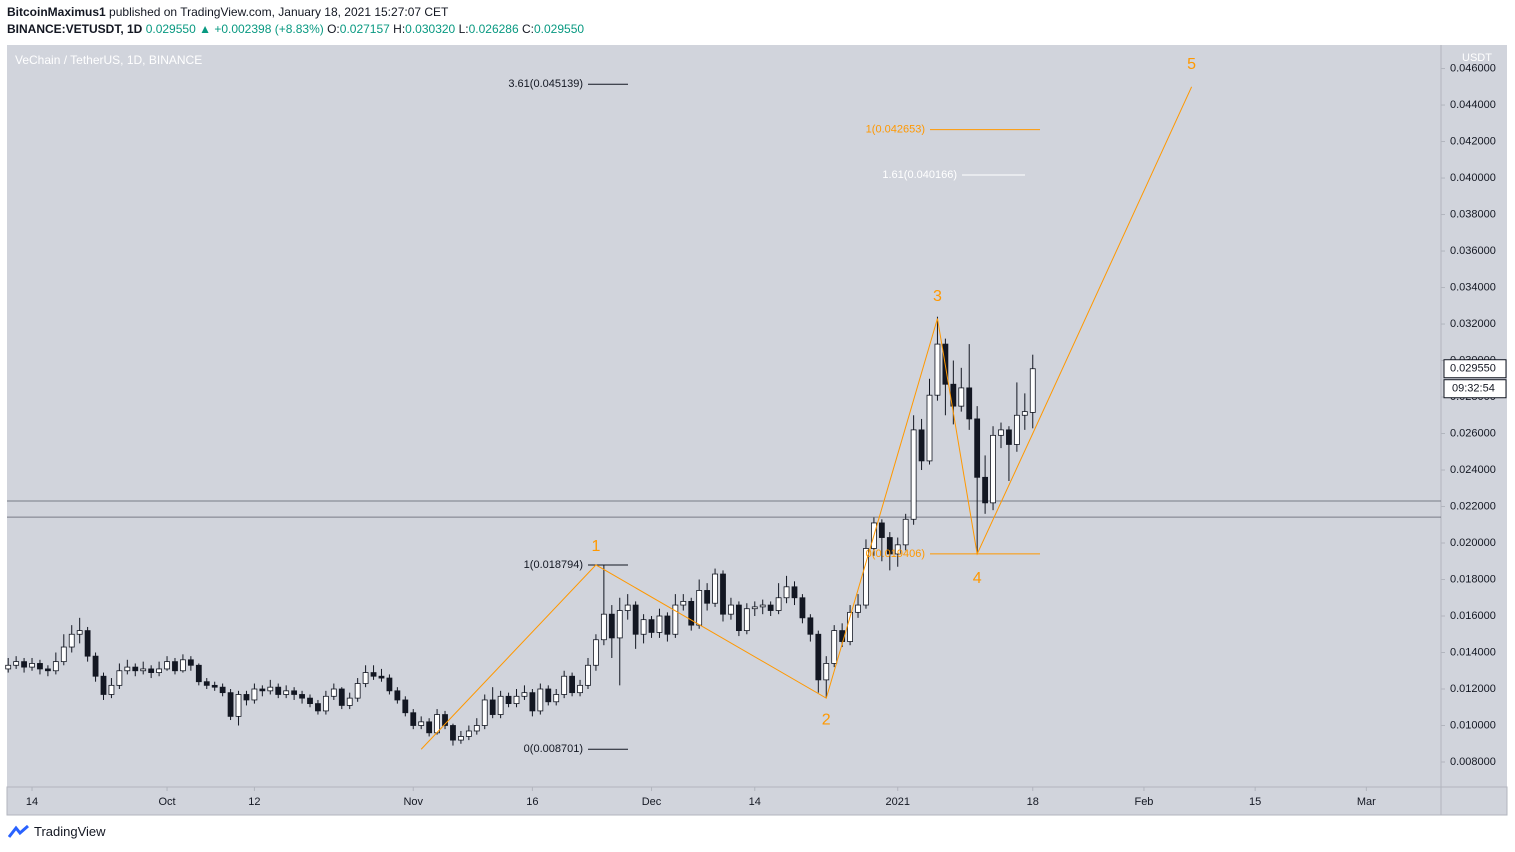 The image size is (1515, 852). Describe the element at coordinates (1473, 214) in the screenshot. I see `y-tick-label: 0.038000` at that location.